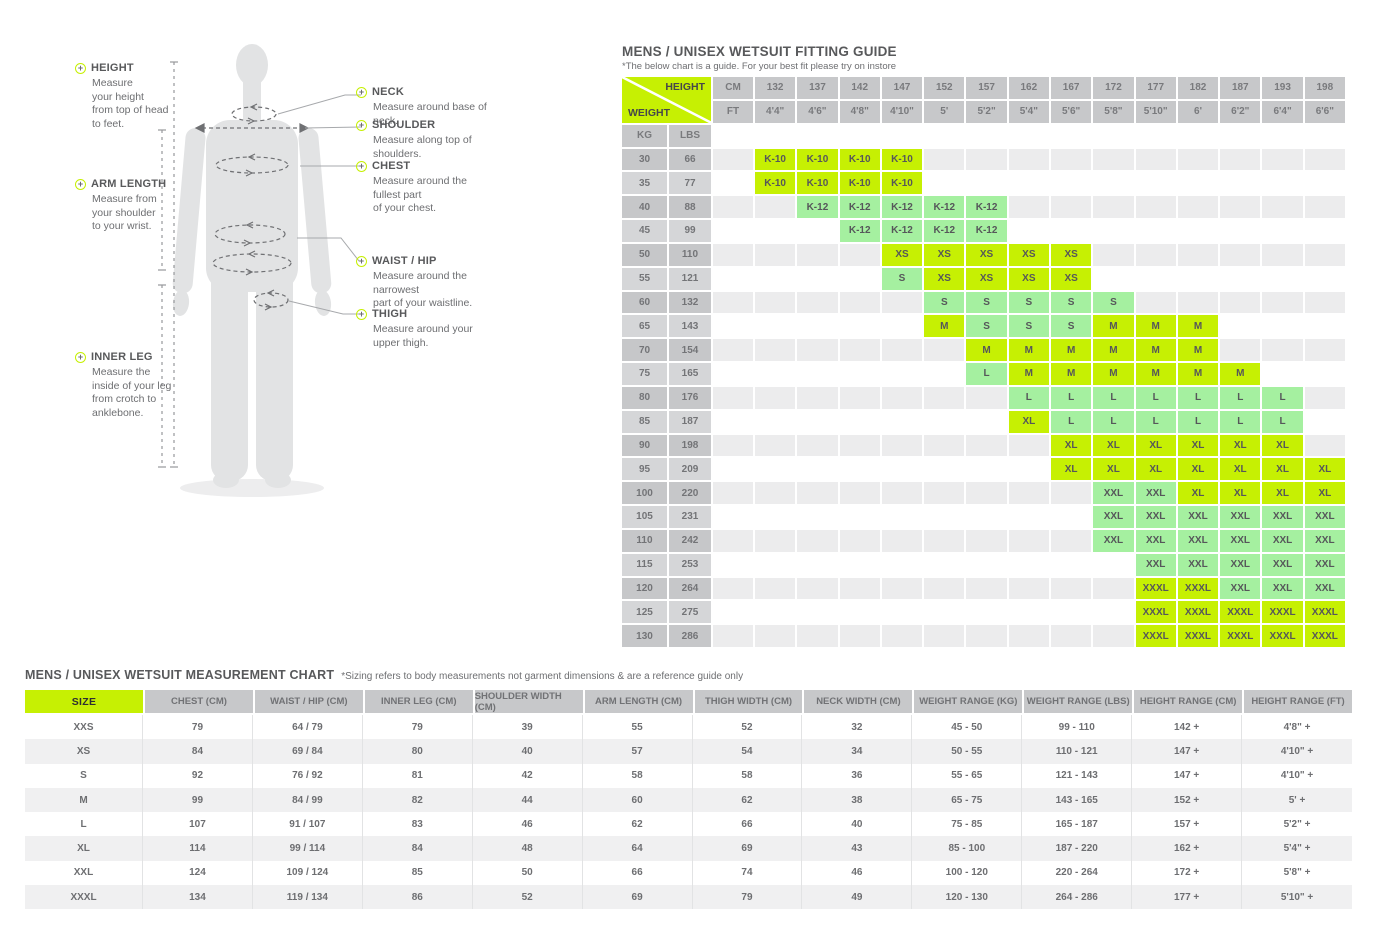  Describe the element at coordinates (418, 701) in the screenshot. I see `chart-col-header: INNER LEG (CM)` at that location.